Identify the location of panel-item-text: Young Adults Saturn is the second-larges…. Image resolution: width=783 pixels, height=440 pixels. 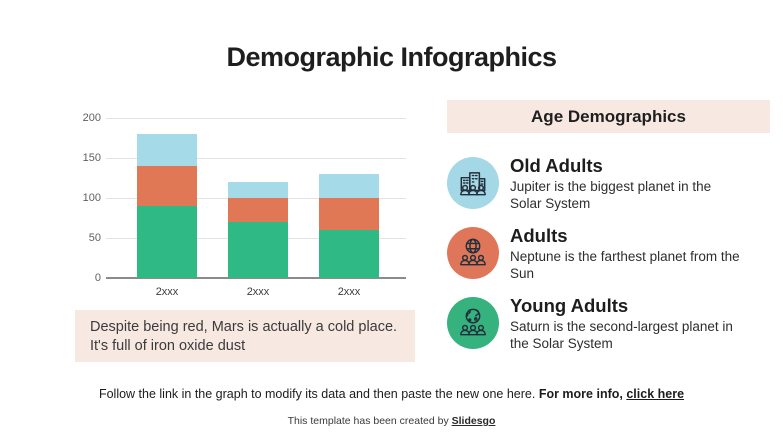
(625, 323).